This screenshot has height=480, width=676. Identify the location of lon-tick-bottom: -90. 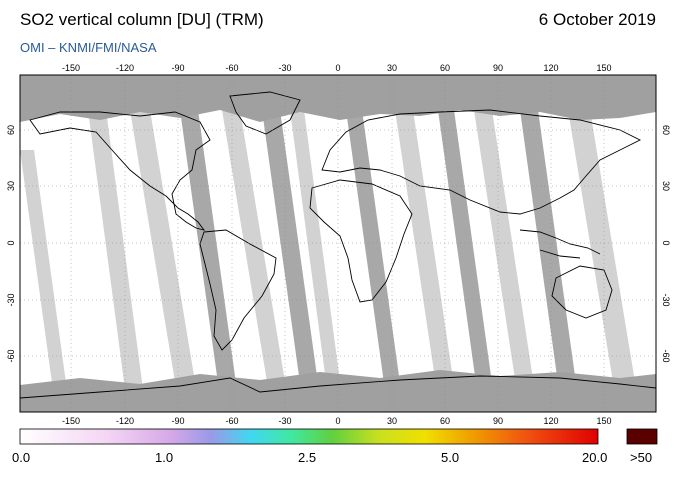
(177, 421).